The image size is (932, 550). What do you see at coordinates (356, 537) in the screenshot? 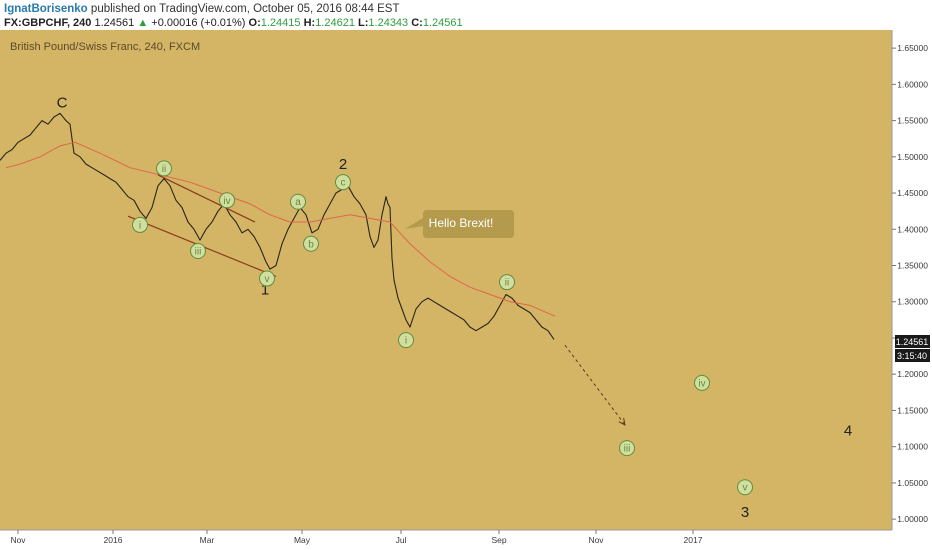
I see `x-axis-ticks: Nov 2016 Mar May Jul Sep Nov 2017` at bounding box center [356, 537].